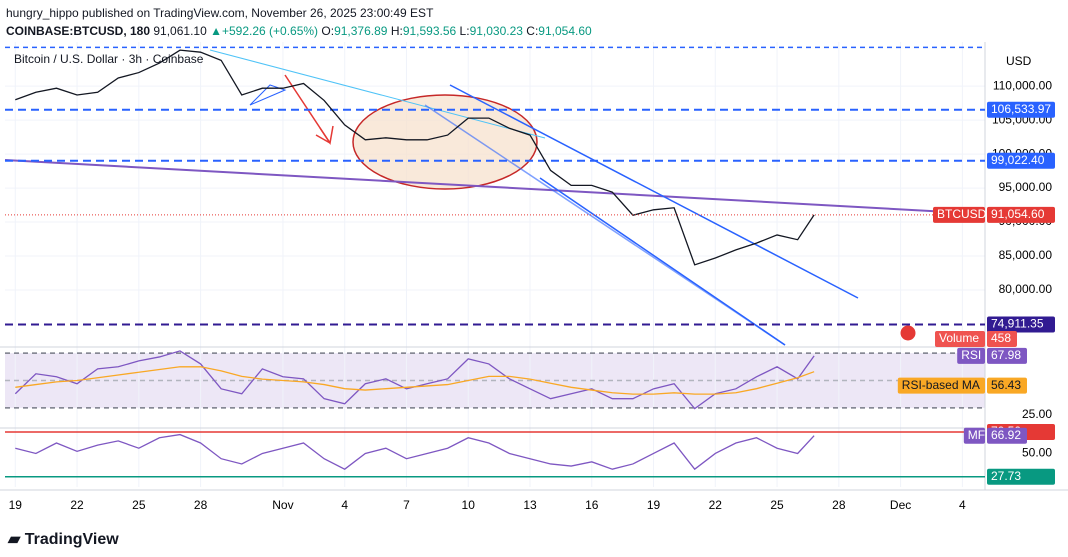  What do you see at coordinates (1037, 414) in the screenshot?
I see `y-tick-label: 25.00` at bounding box center [1037, 414].